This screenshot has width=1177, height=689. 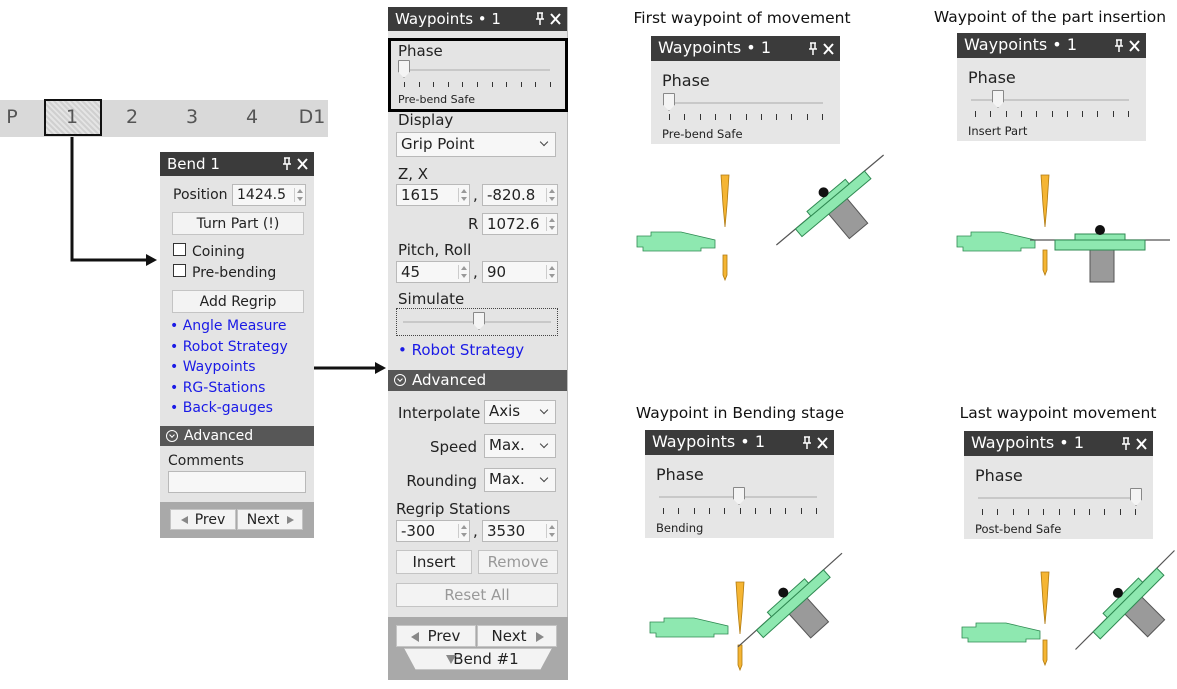 I want to click on simulate-slider, so click(x=477, y=322).